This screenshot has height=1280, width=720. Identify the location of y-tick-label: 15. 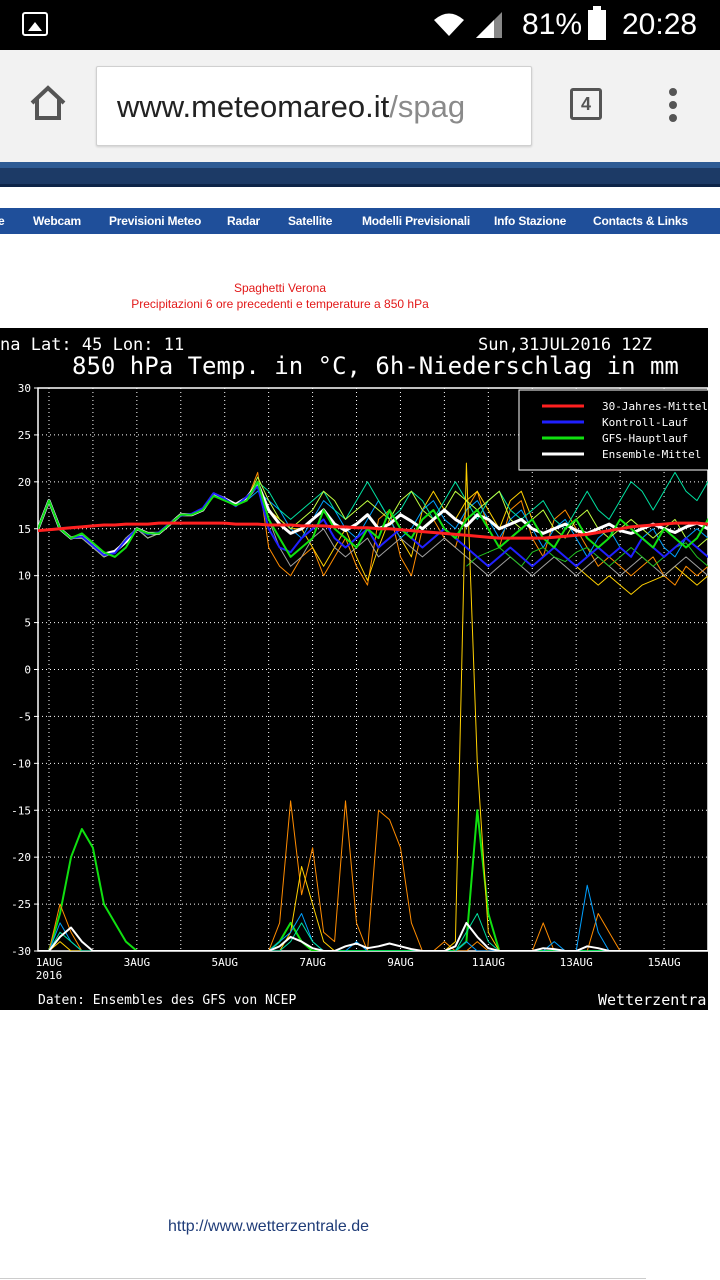
(24, 529).